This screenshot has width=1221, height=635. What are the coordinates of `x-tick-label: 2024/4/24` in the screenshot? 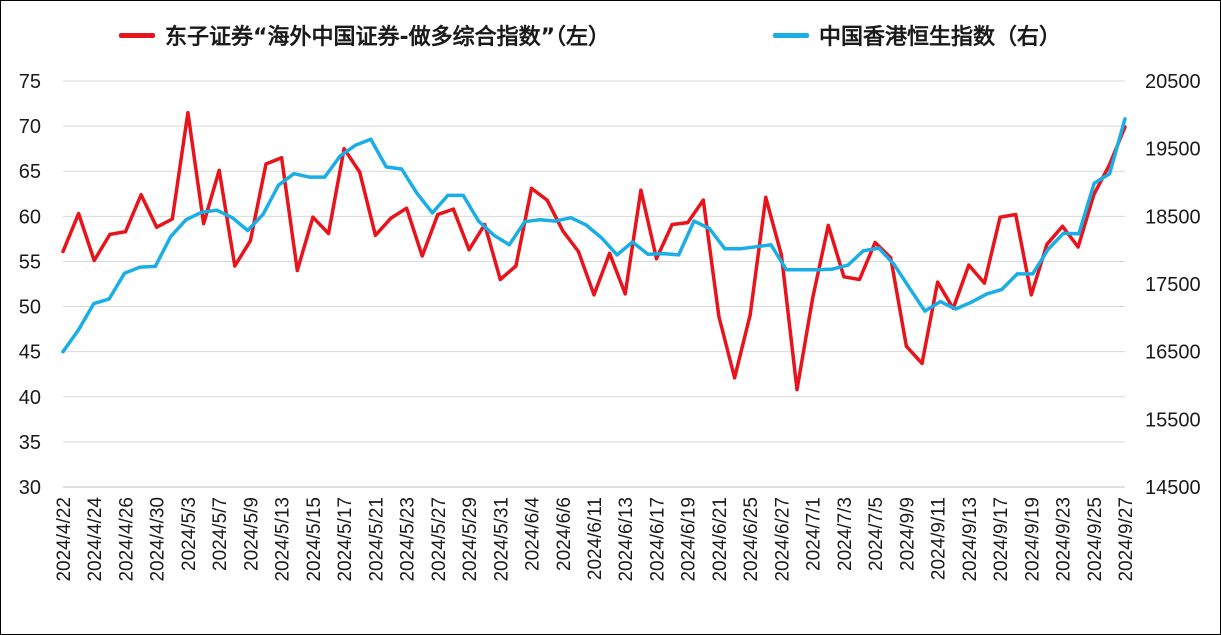 It's located at (95, 539).